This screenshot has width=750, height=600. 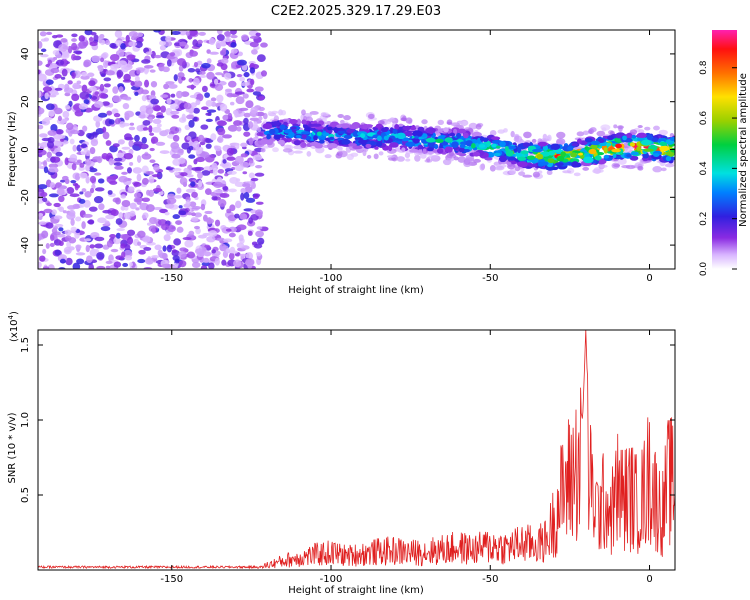 I want to click on colorbar-tick-label: 0.4, so click(x=704, y=168).